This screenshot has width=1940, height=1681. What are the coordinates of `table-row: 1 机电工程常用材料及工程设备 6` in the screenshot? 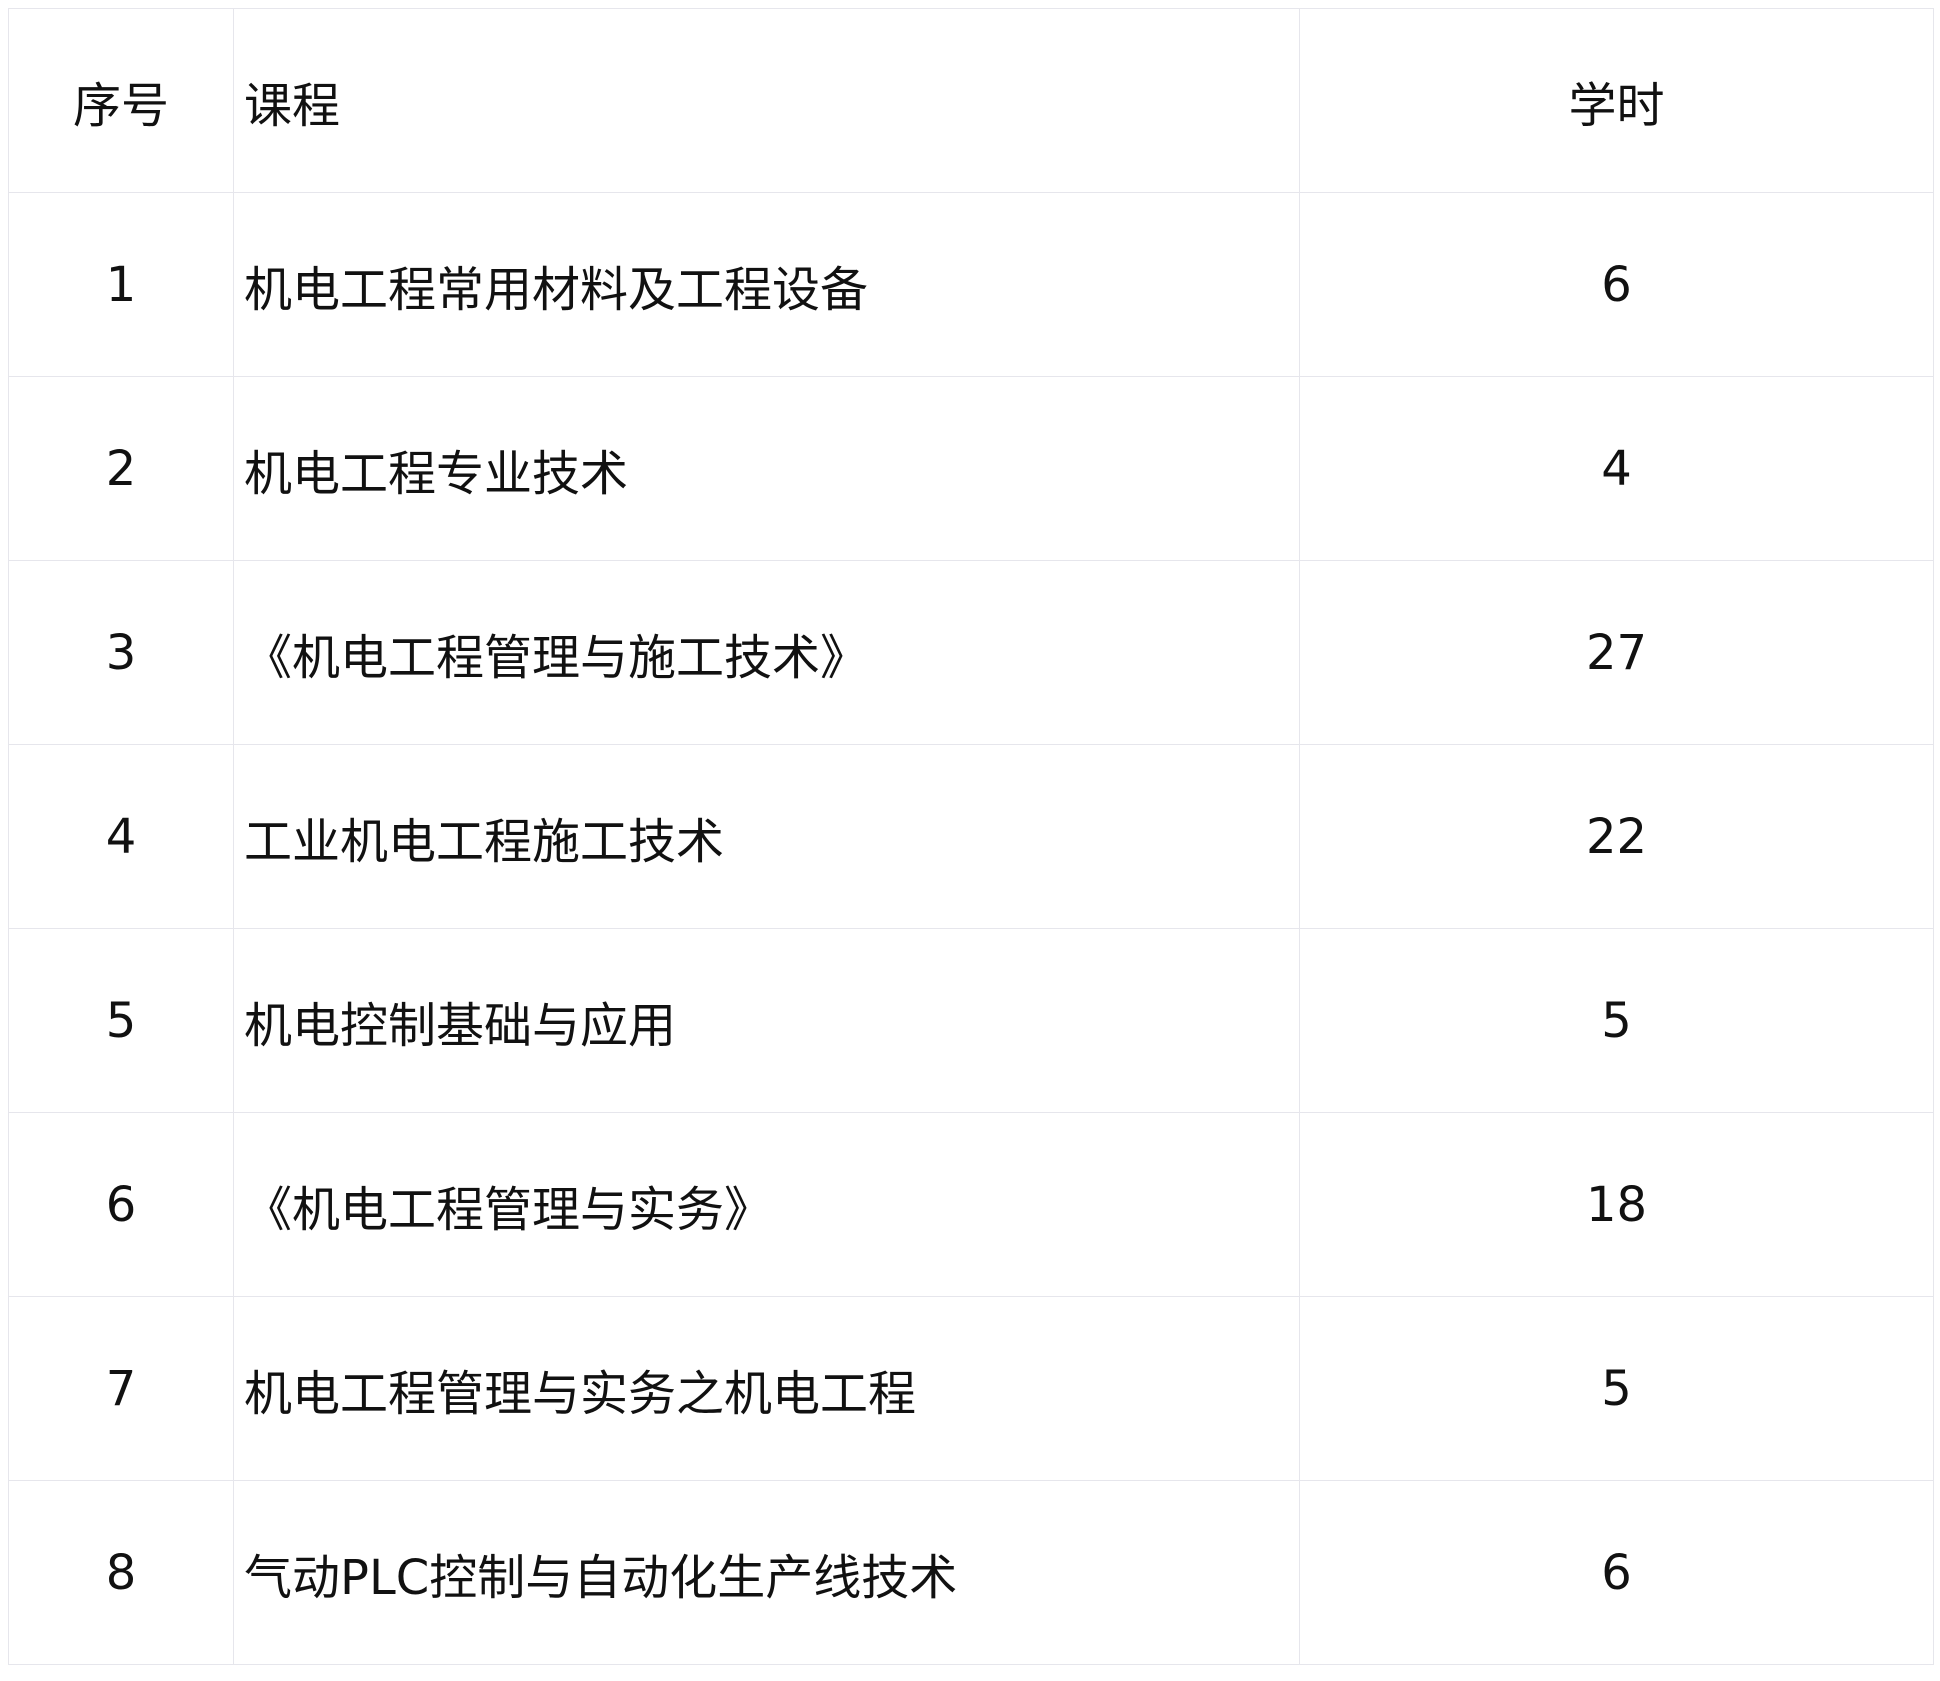 It's located at (971, 284).